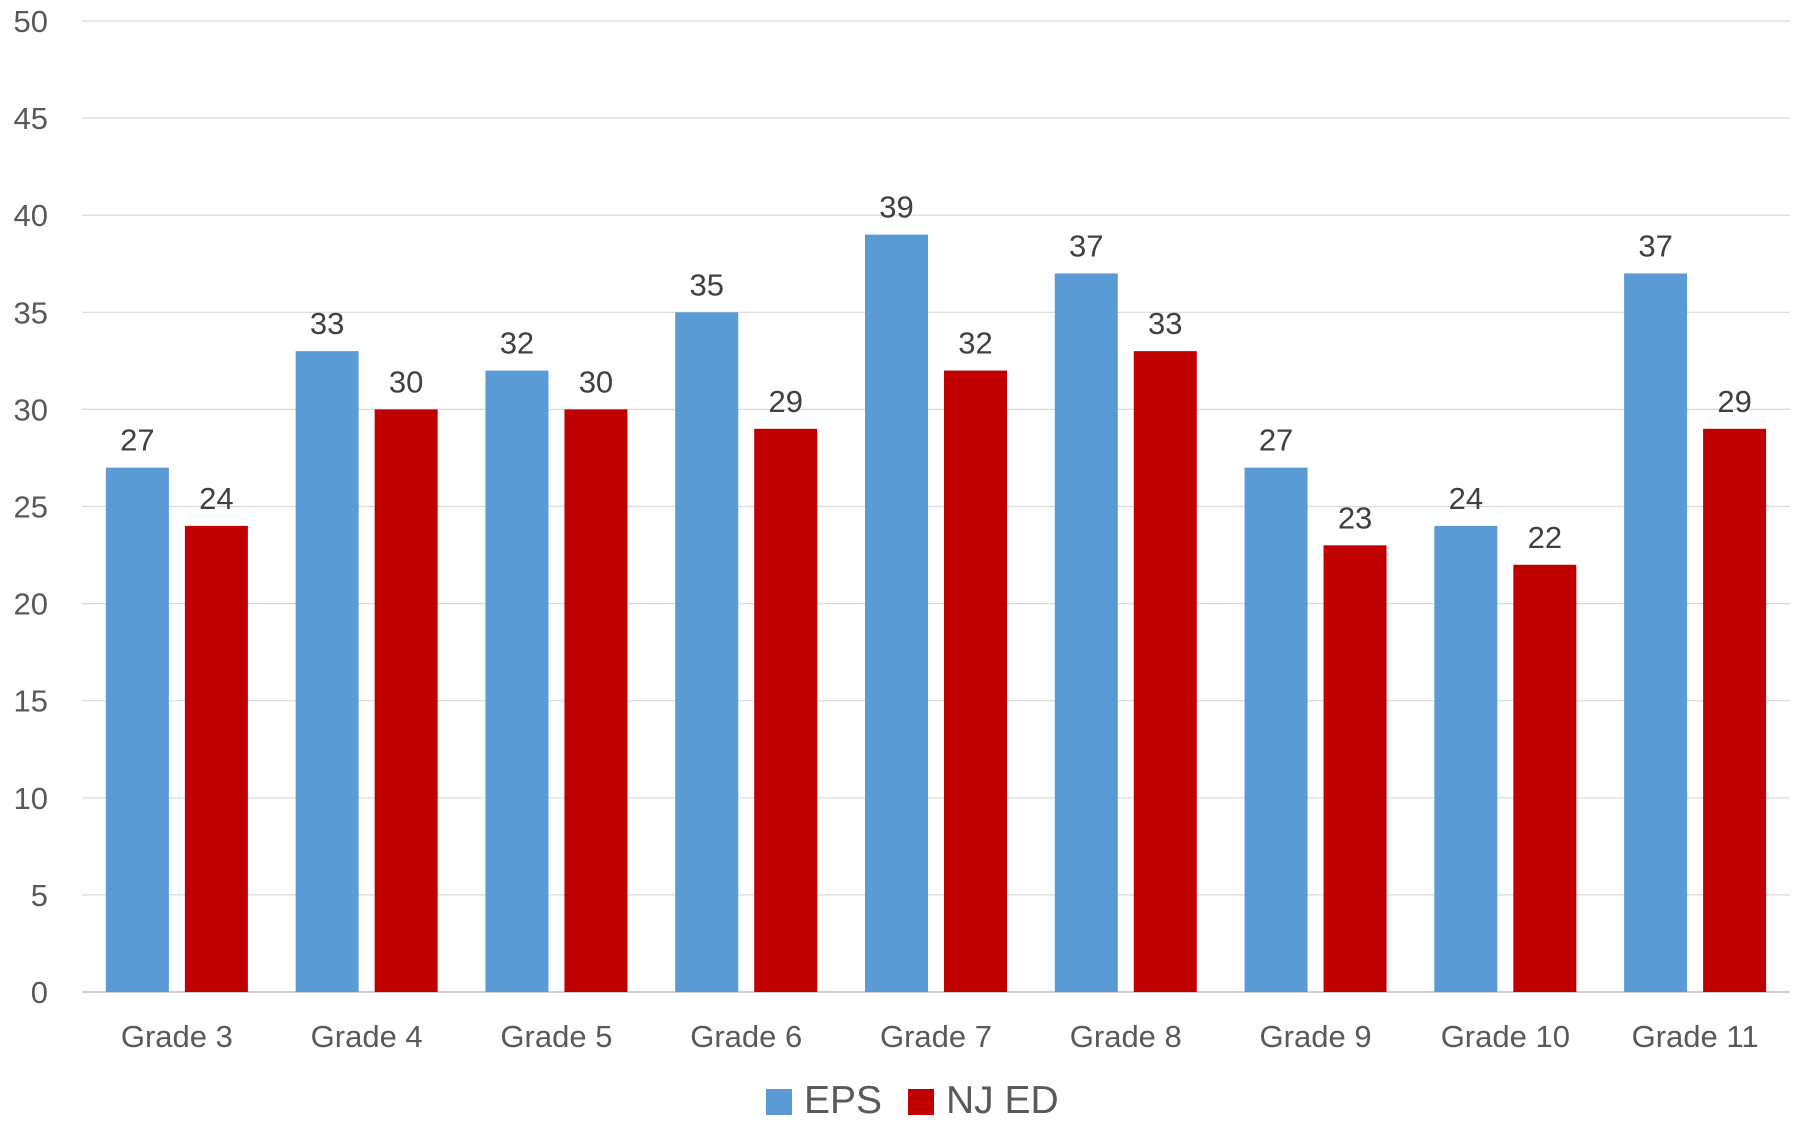 The height and width of the screenshot is (1137, 1795). Describe the element at coordinates (31, 409) in the screenshot. I see `y-tick-label: 30` at that location.